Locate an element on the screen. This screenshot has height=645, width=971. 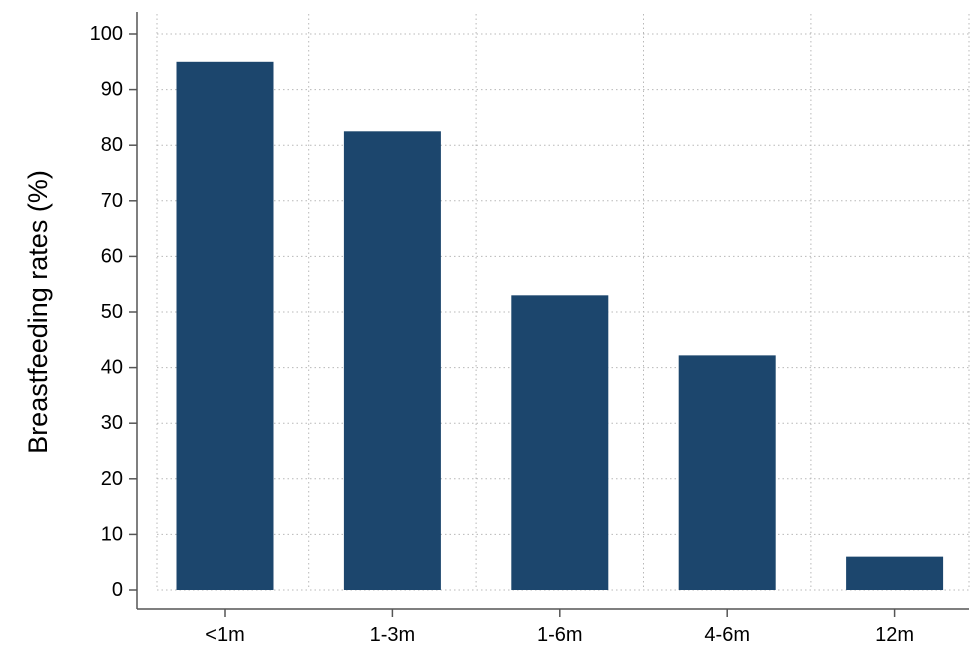
y-tick-label: 10 is located at coordinates (112, 534).